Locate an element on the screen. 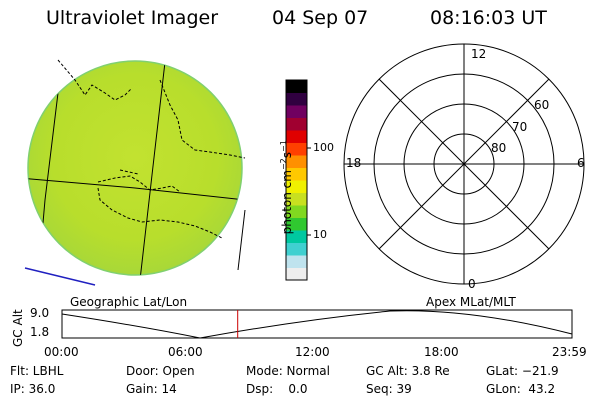  status-dsp: Dsp: 0.0 is located at coordinates (277, 389).